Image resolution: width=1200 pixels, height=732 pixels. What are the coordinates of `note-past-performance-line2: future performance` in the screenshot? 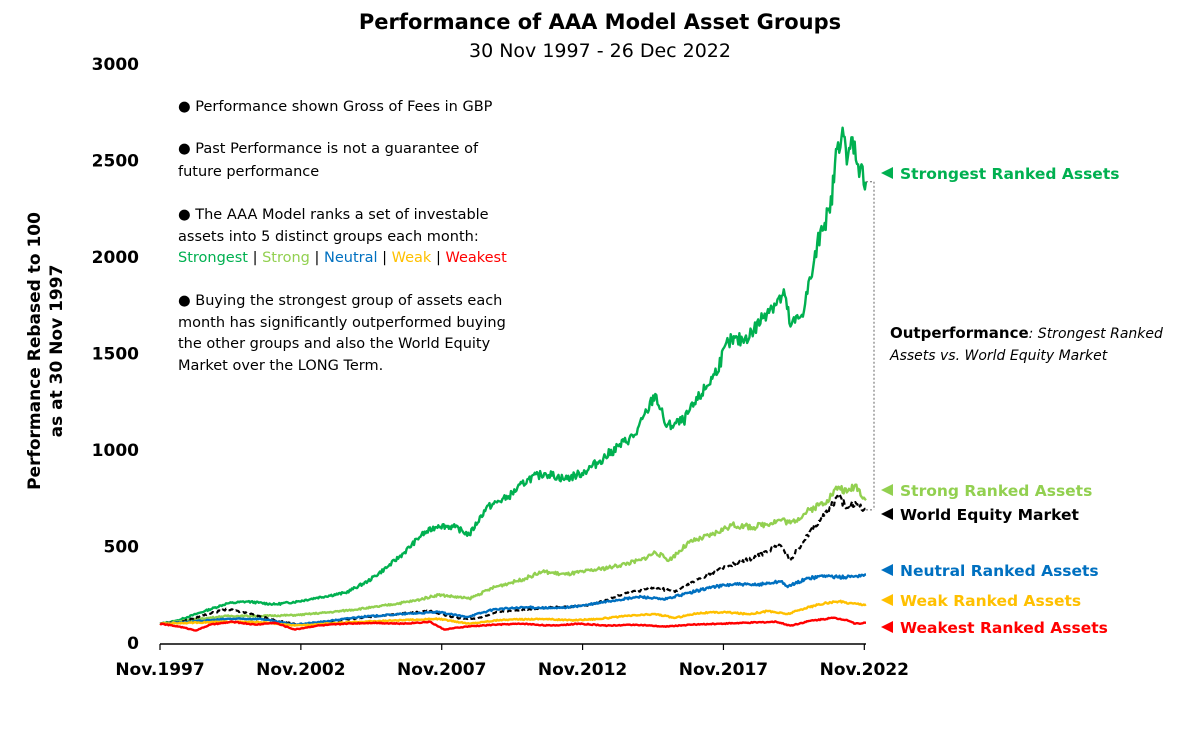 It's located at (248, 172).